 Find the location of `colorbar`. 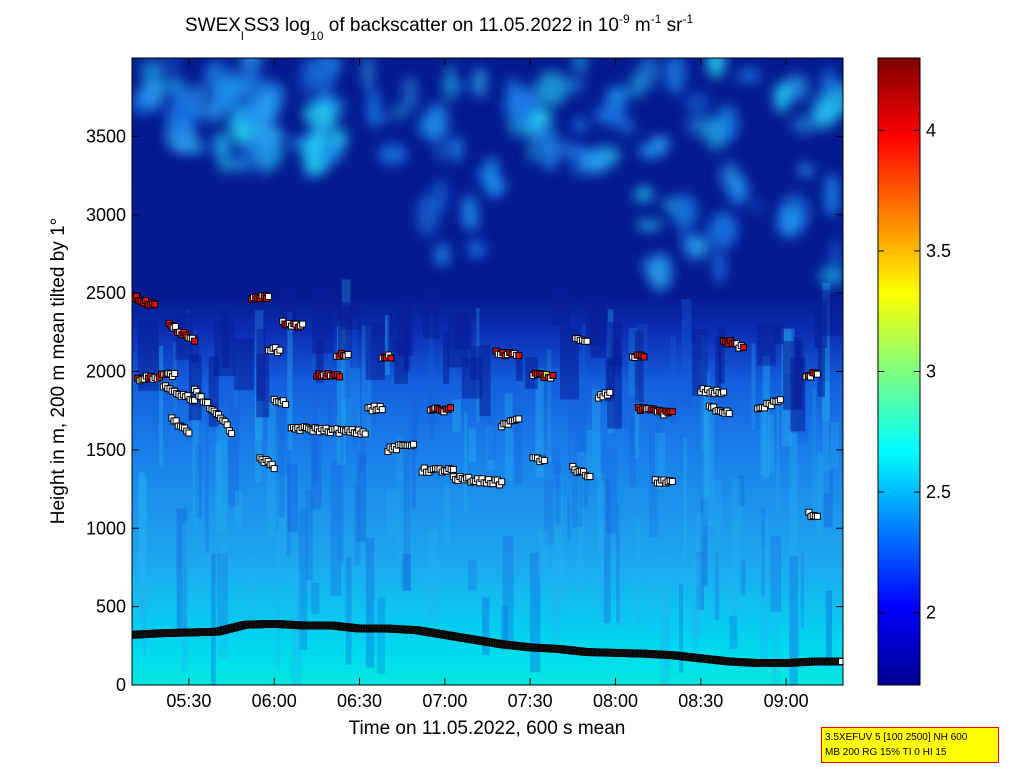

colorbar is located at coordinates (899, 371).